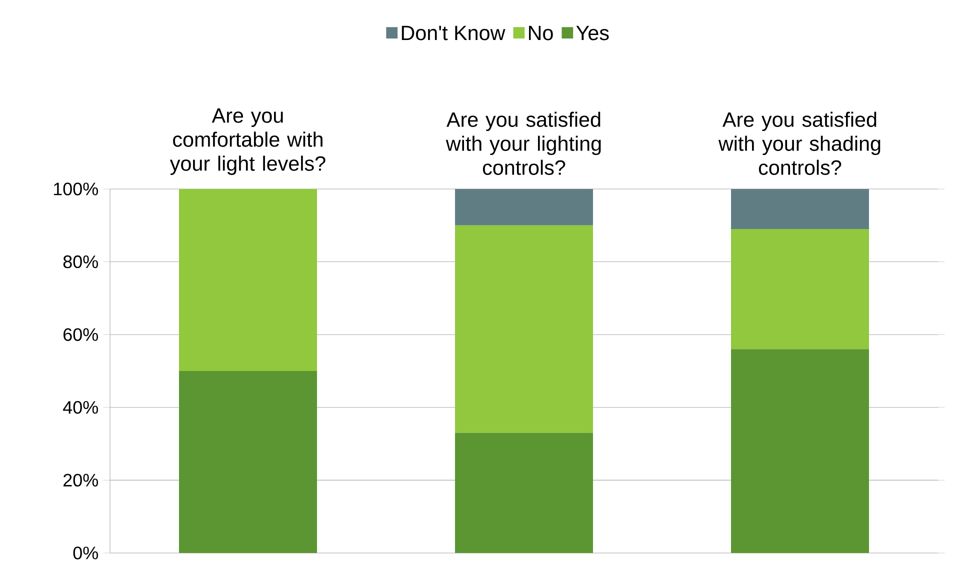  I want to click on legend-label: Don't Know, so click(454, 33).